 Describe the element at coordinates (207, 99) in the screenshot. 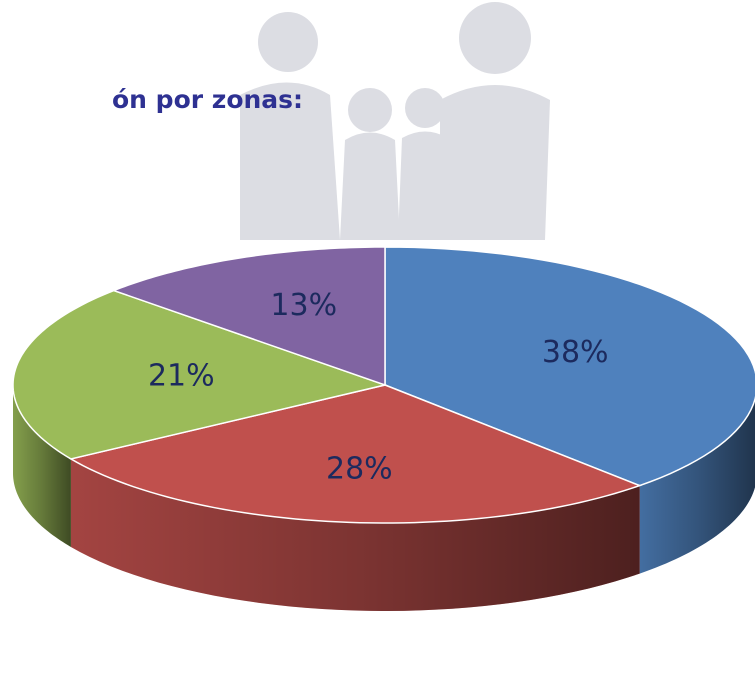

I see `chart-title: ón por zonas:` at that location.